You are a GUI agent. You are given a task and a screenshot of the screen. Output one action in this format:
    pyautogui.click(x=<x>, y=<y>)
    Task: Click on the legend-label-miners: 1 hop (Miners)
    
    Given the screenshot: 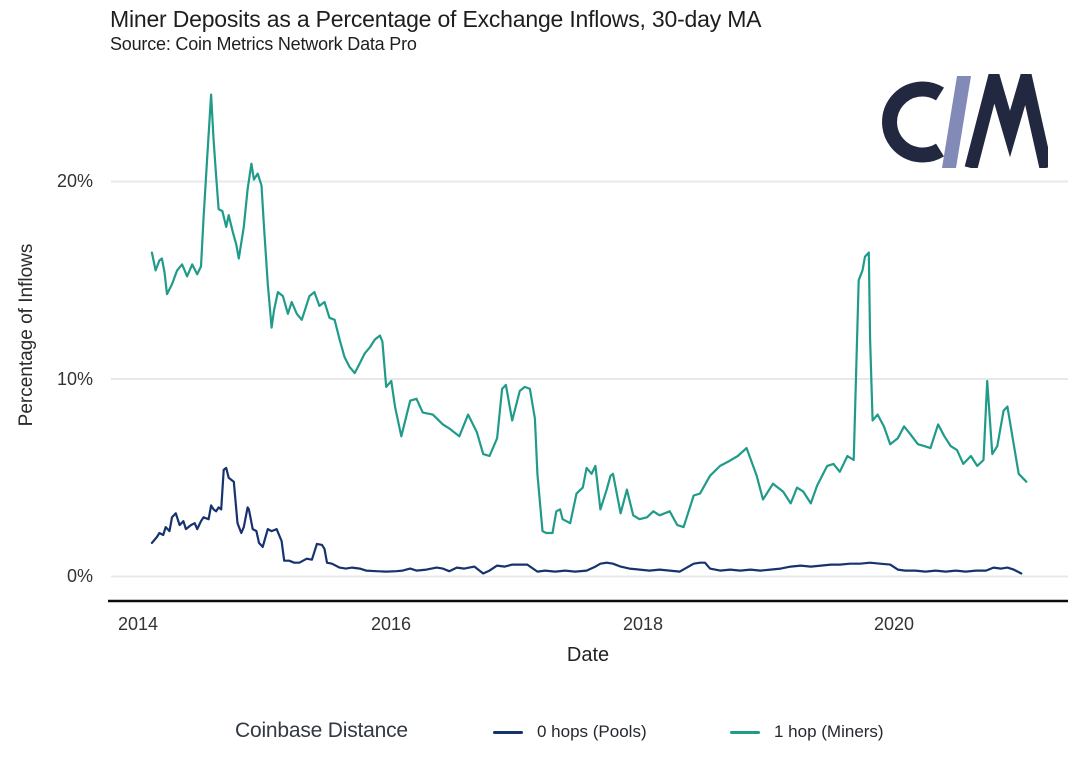 What is the action you would take?
    pyautogui.click(x=829, y=731)
    